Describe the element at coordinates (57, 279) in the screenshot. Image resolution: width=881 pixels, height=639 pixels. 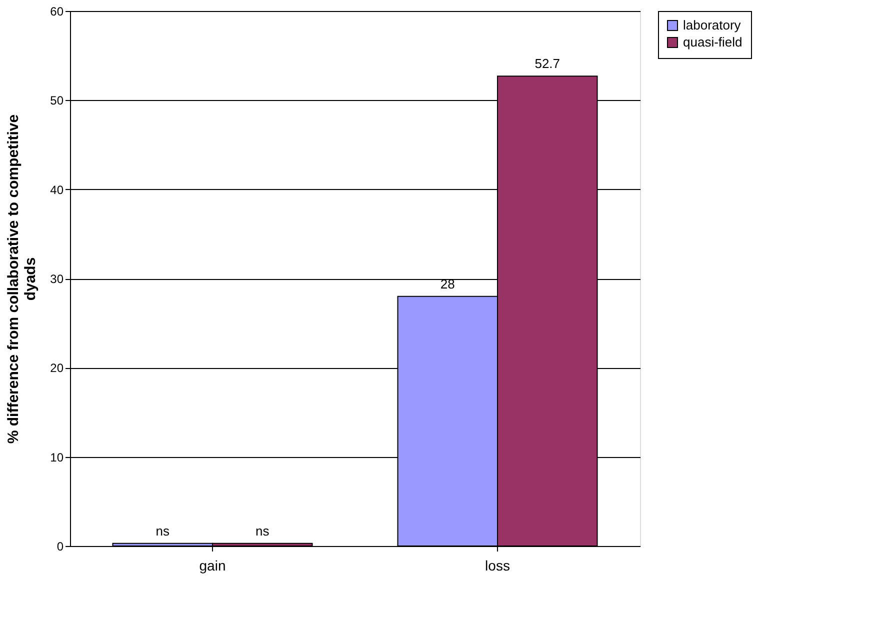
I see `y-tick-label: 30` at that location.